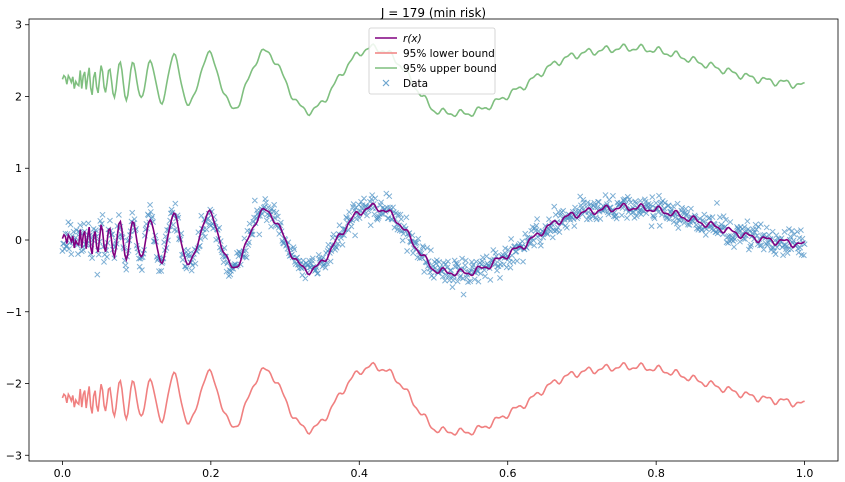 This screenshot has height=482, width=845. What do you see at coordinates (656, 473) in the screenshot?
I see `x-tick-label: 0.8` at bounding box center [656, 473].